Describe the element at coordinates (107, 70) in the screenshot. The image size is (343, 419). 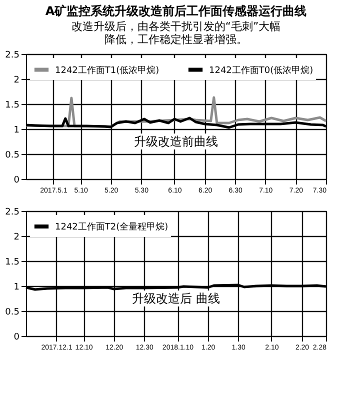
I see `legend-label: 1242工作面T1(低浓甲烷)` at that location.